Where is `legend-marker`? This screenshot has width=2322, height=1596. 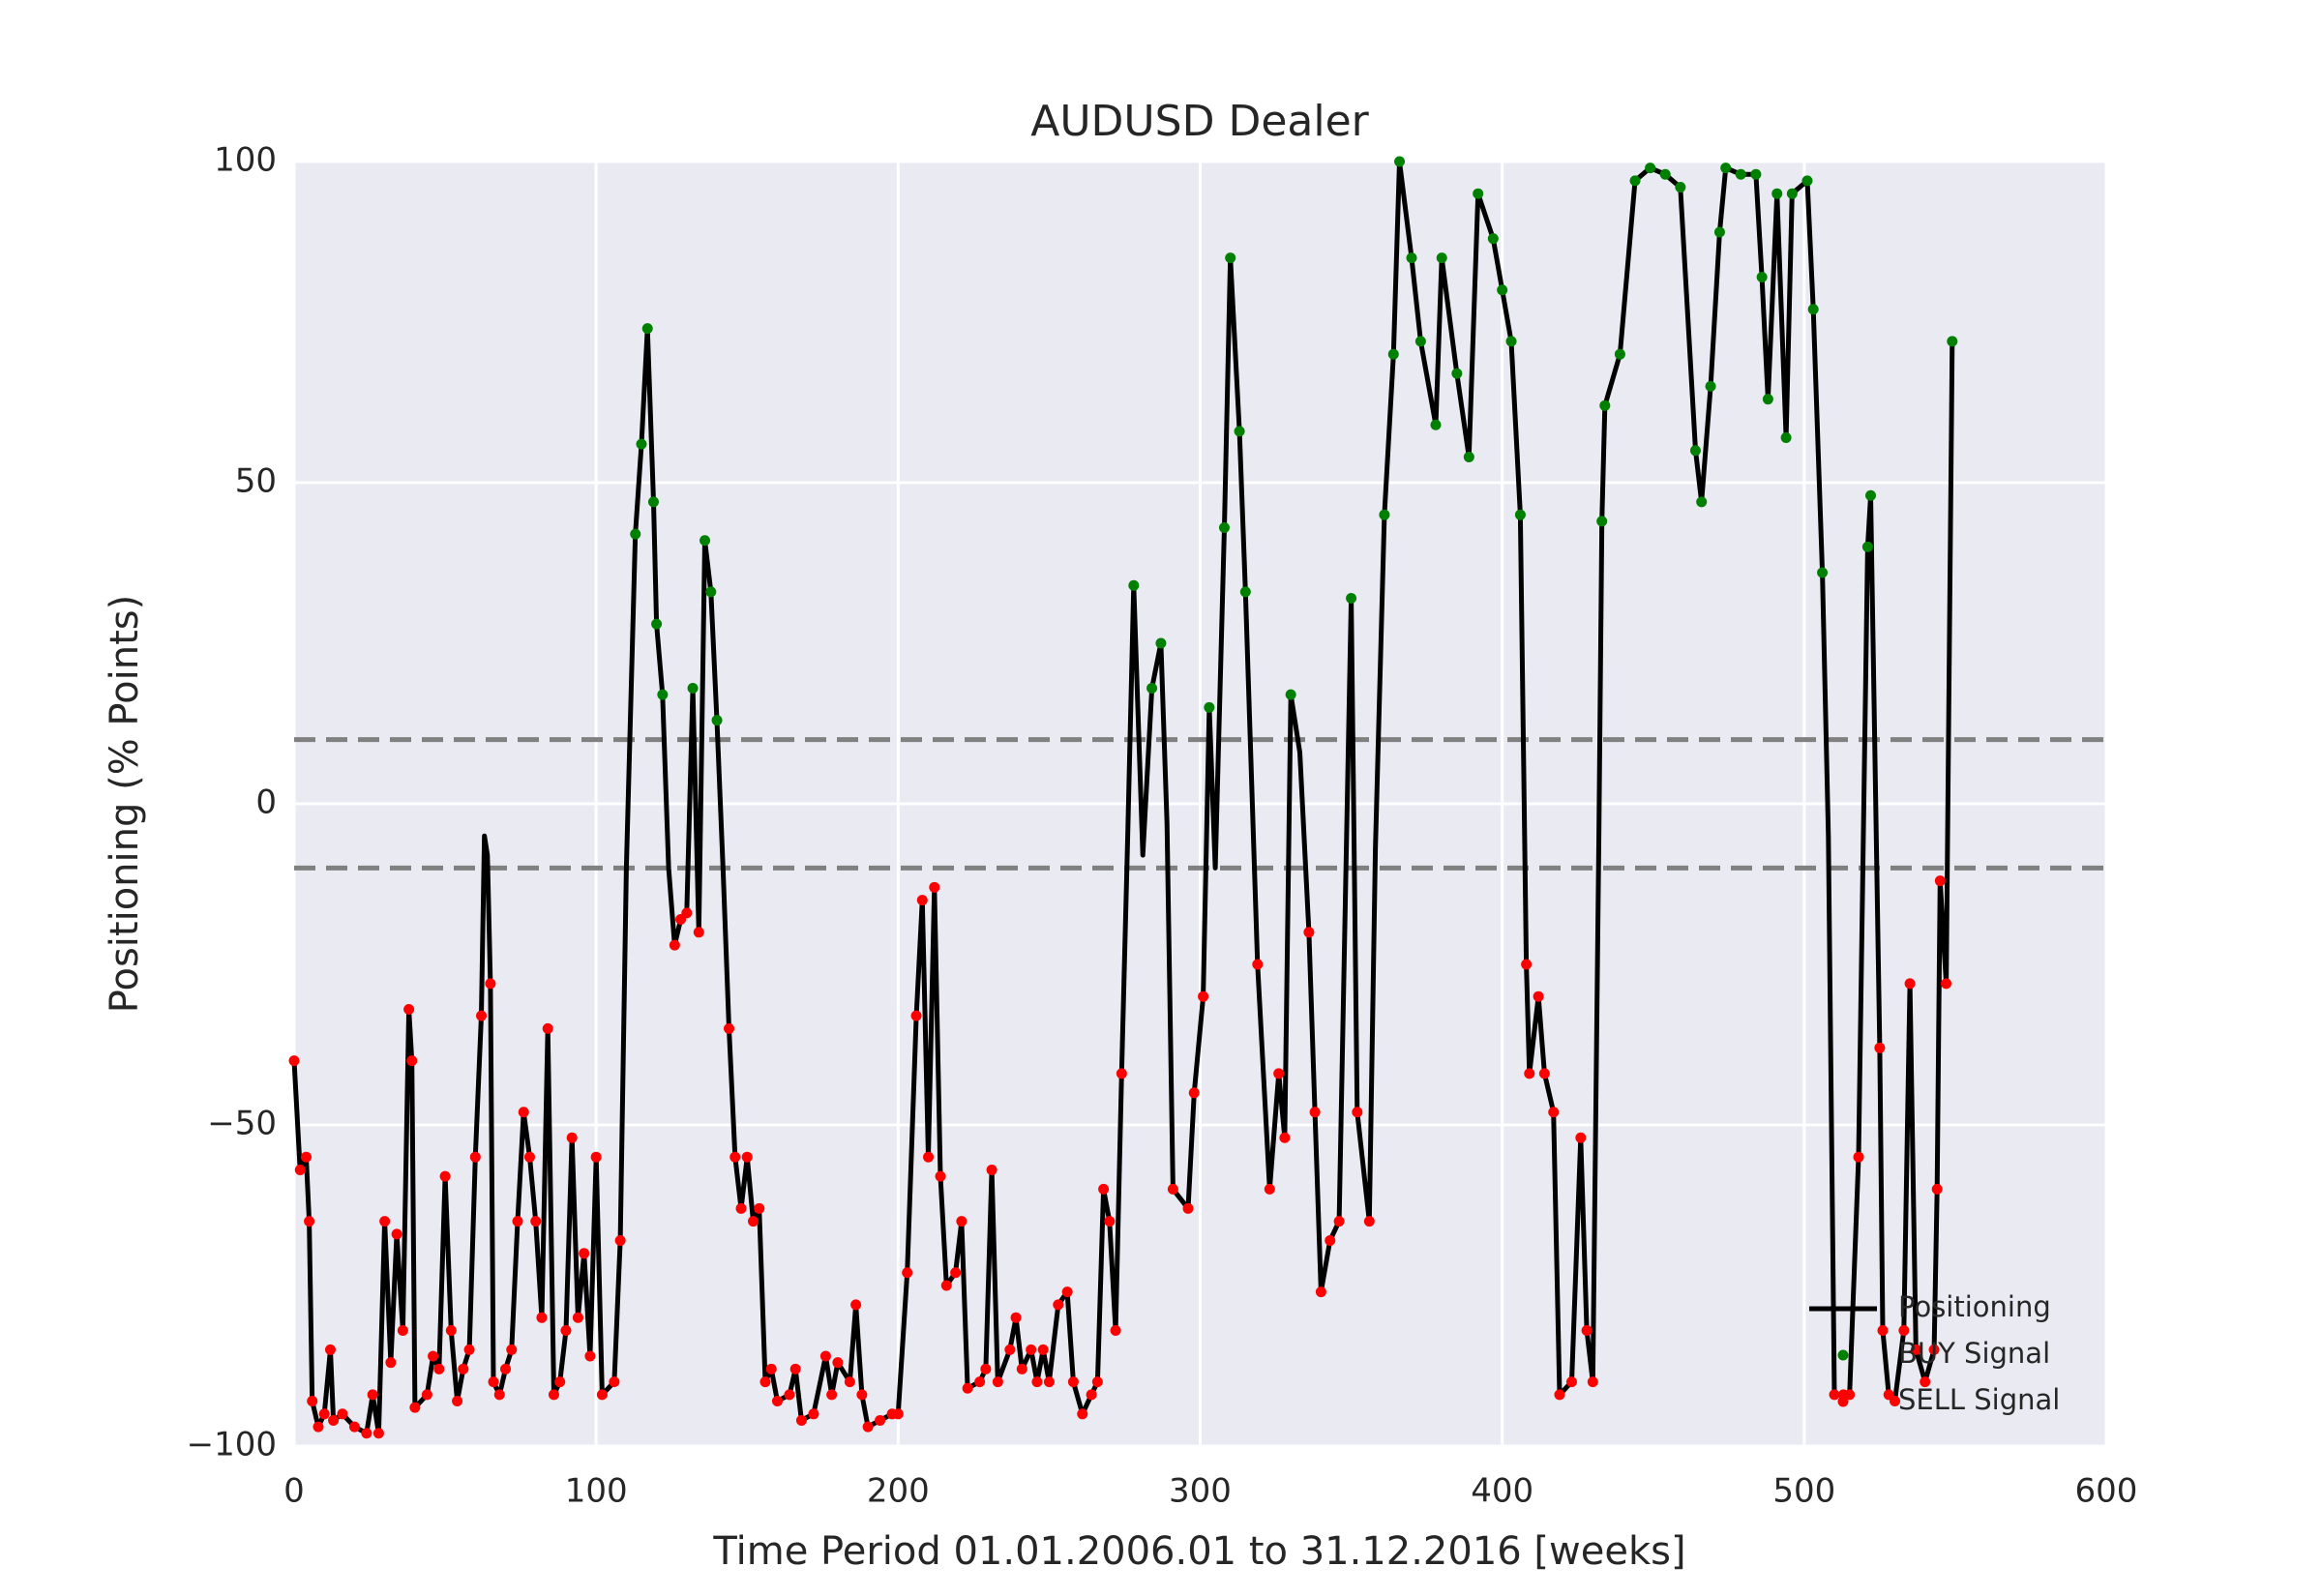
legend-marker is located at coordinates (1843, 1355).